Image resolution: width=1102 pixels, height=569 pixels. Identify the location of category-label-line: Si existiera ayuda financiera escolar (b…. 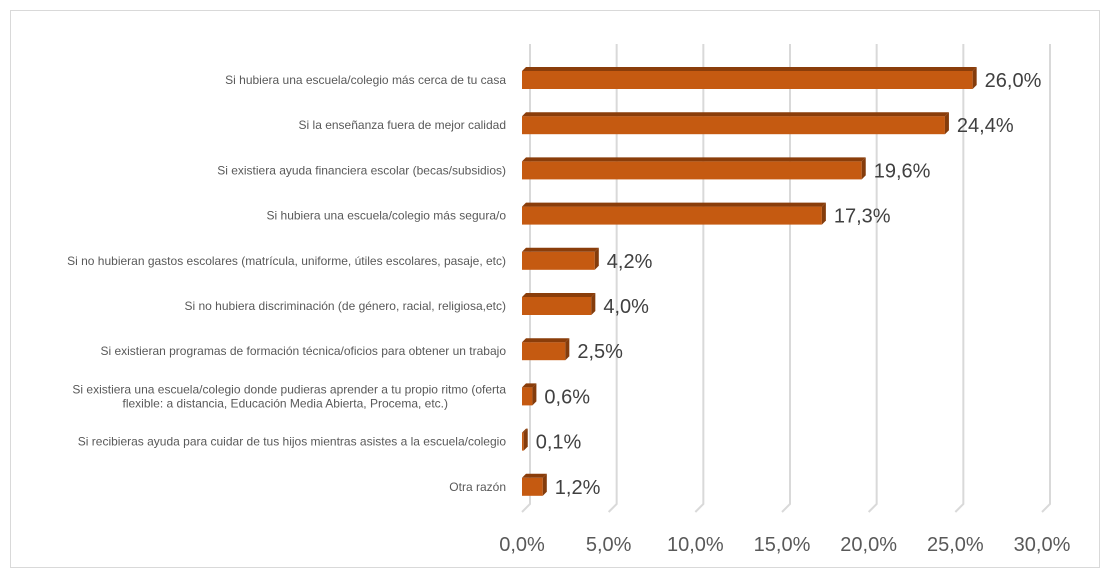
(361, 170).